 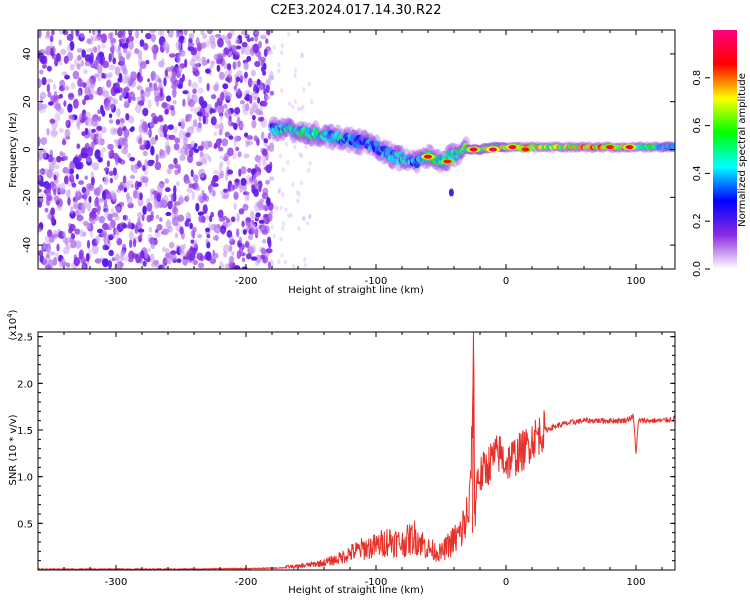 What do you see at coordinates (725, 149) in the screenshot?
I see `colorbar-gradient` at bounding box center [725, 149].